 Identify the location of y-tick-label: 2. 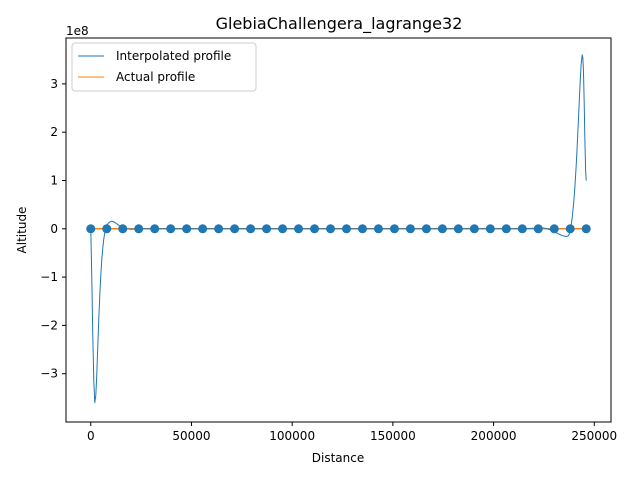
(54, 132).